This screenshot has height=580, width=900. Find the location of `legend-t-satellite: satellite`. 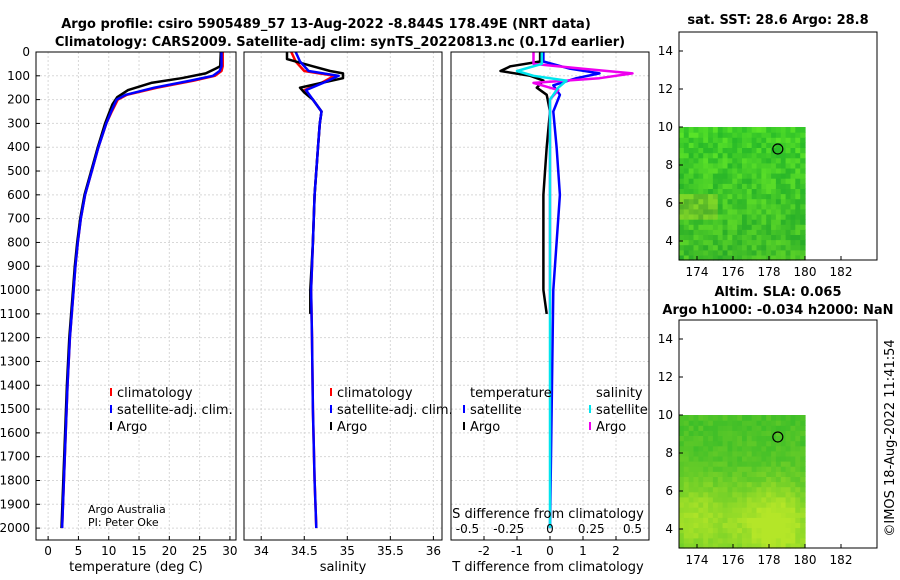

legend-t-satellite: satellite is located at coordinates (496, 410).